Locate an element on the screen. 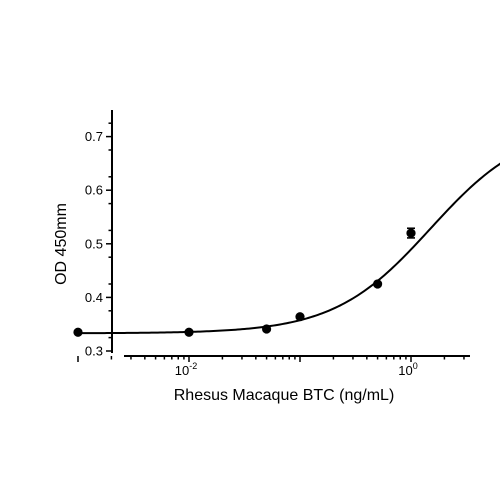 The height and width of the screenshot is (500, 500). x-tick-label: 10⁻² is located at coordinates (186, 369).